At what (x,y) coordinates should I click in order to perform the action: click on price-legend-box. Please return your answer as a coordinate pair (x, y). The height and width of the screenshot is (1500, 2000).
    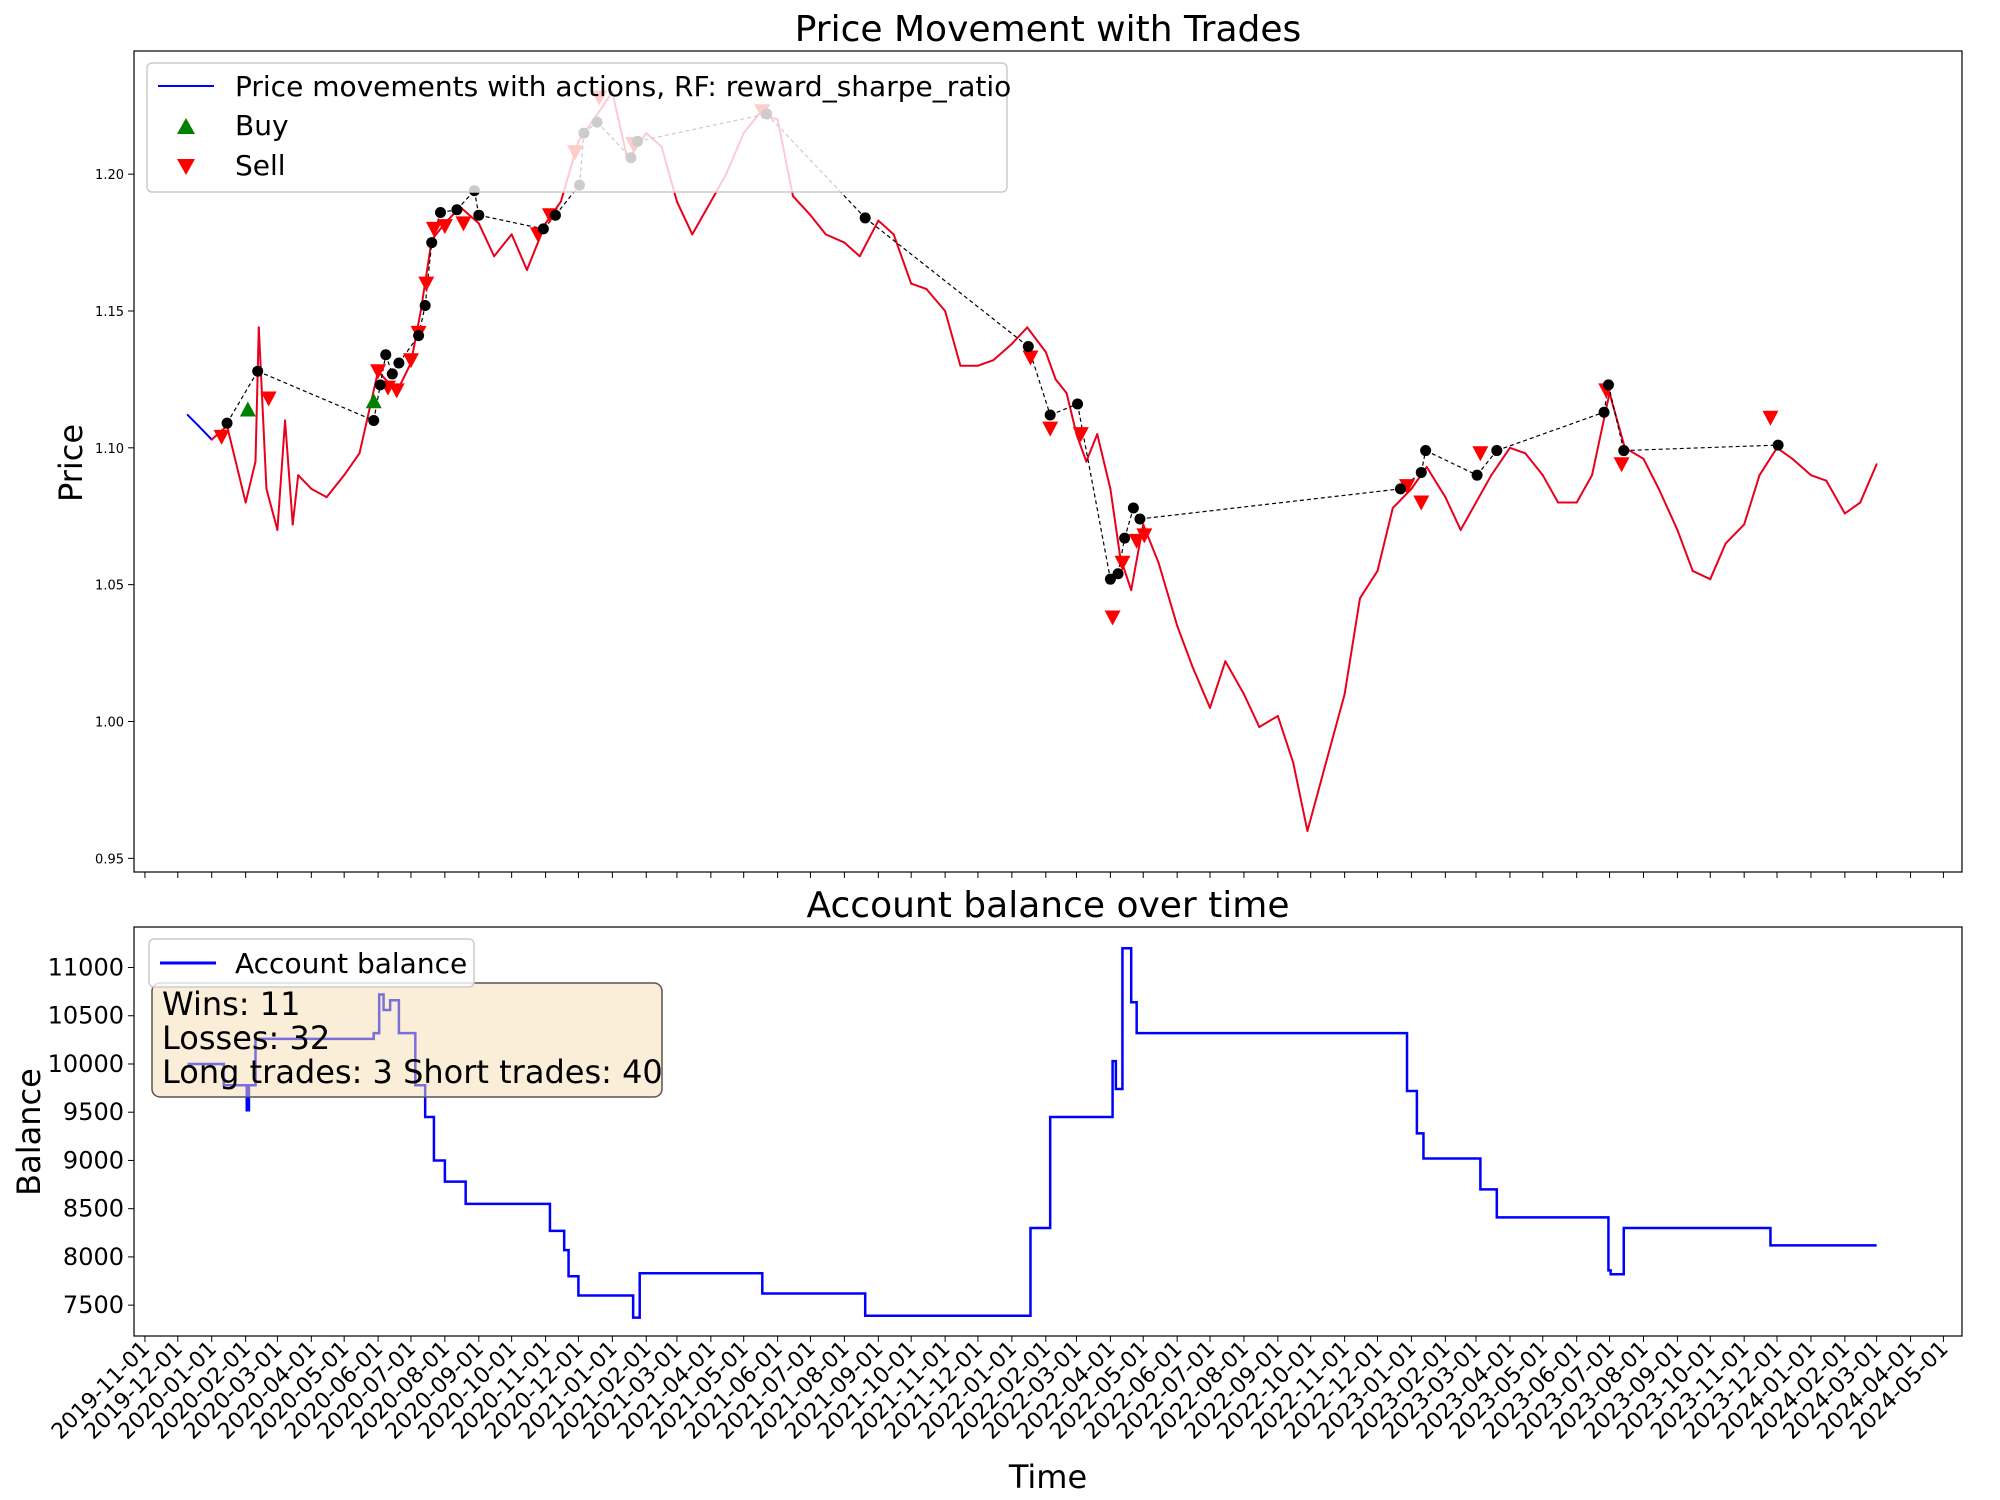
    Looking at the image, I should click on (577, 127).